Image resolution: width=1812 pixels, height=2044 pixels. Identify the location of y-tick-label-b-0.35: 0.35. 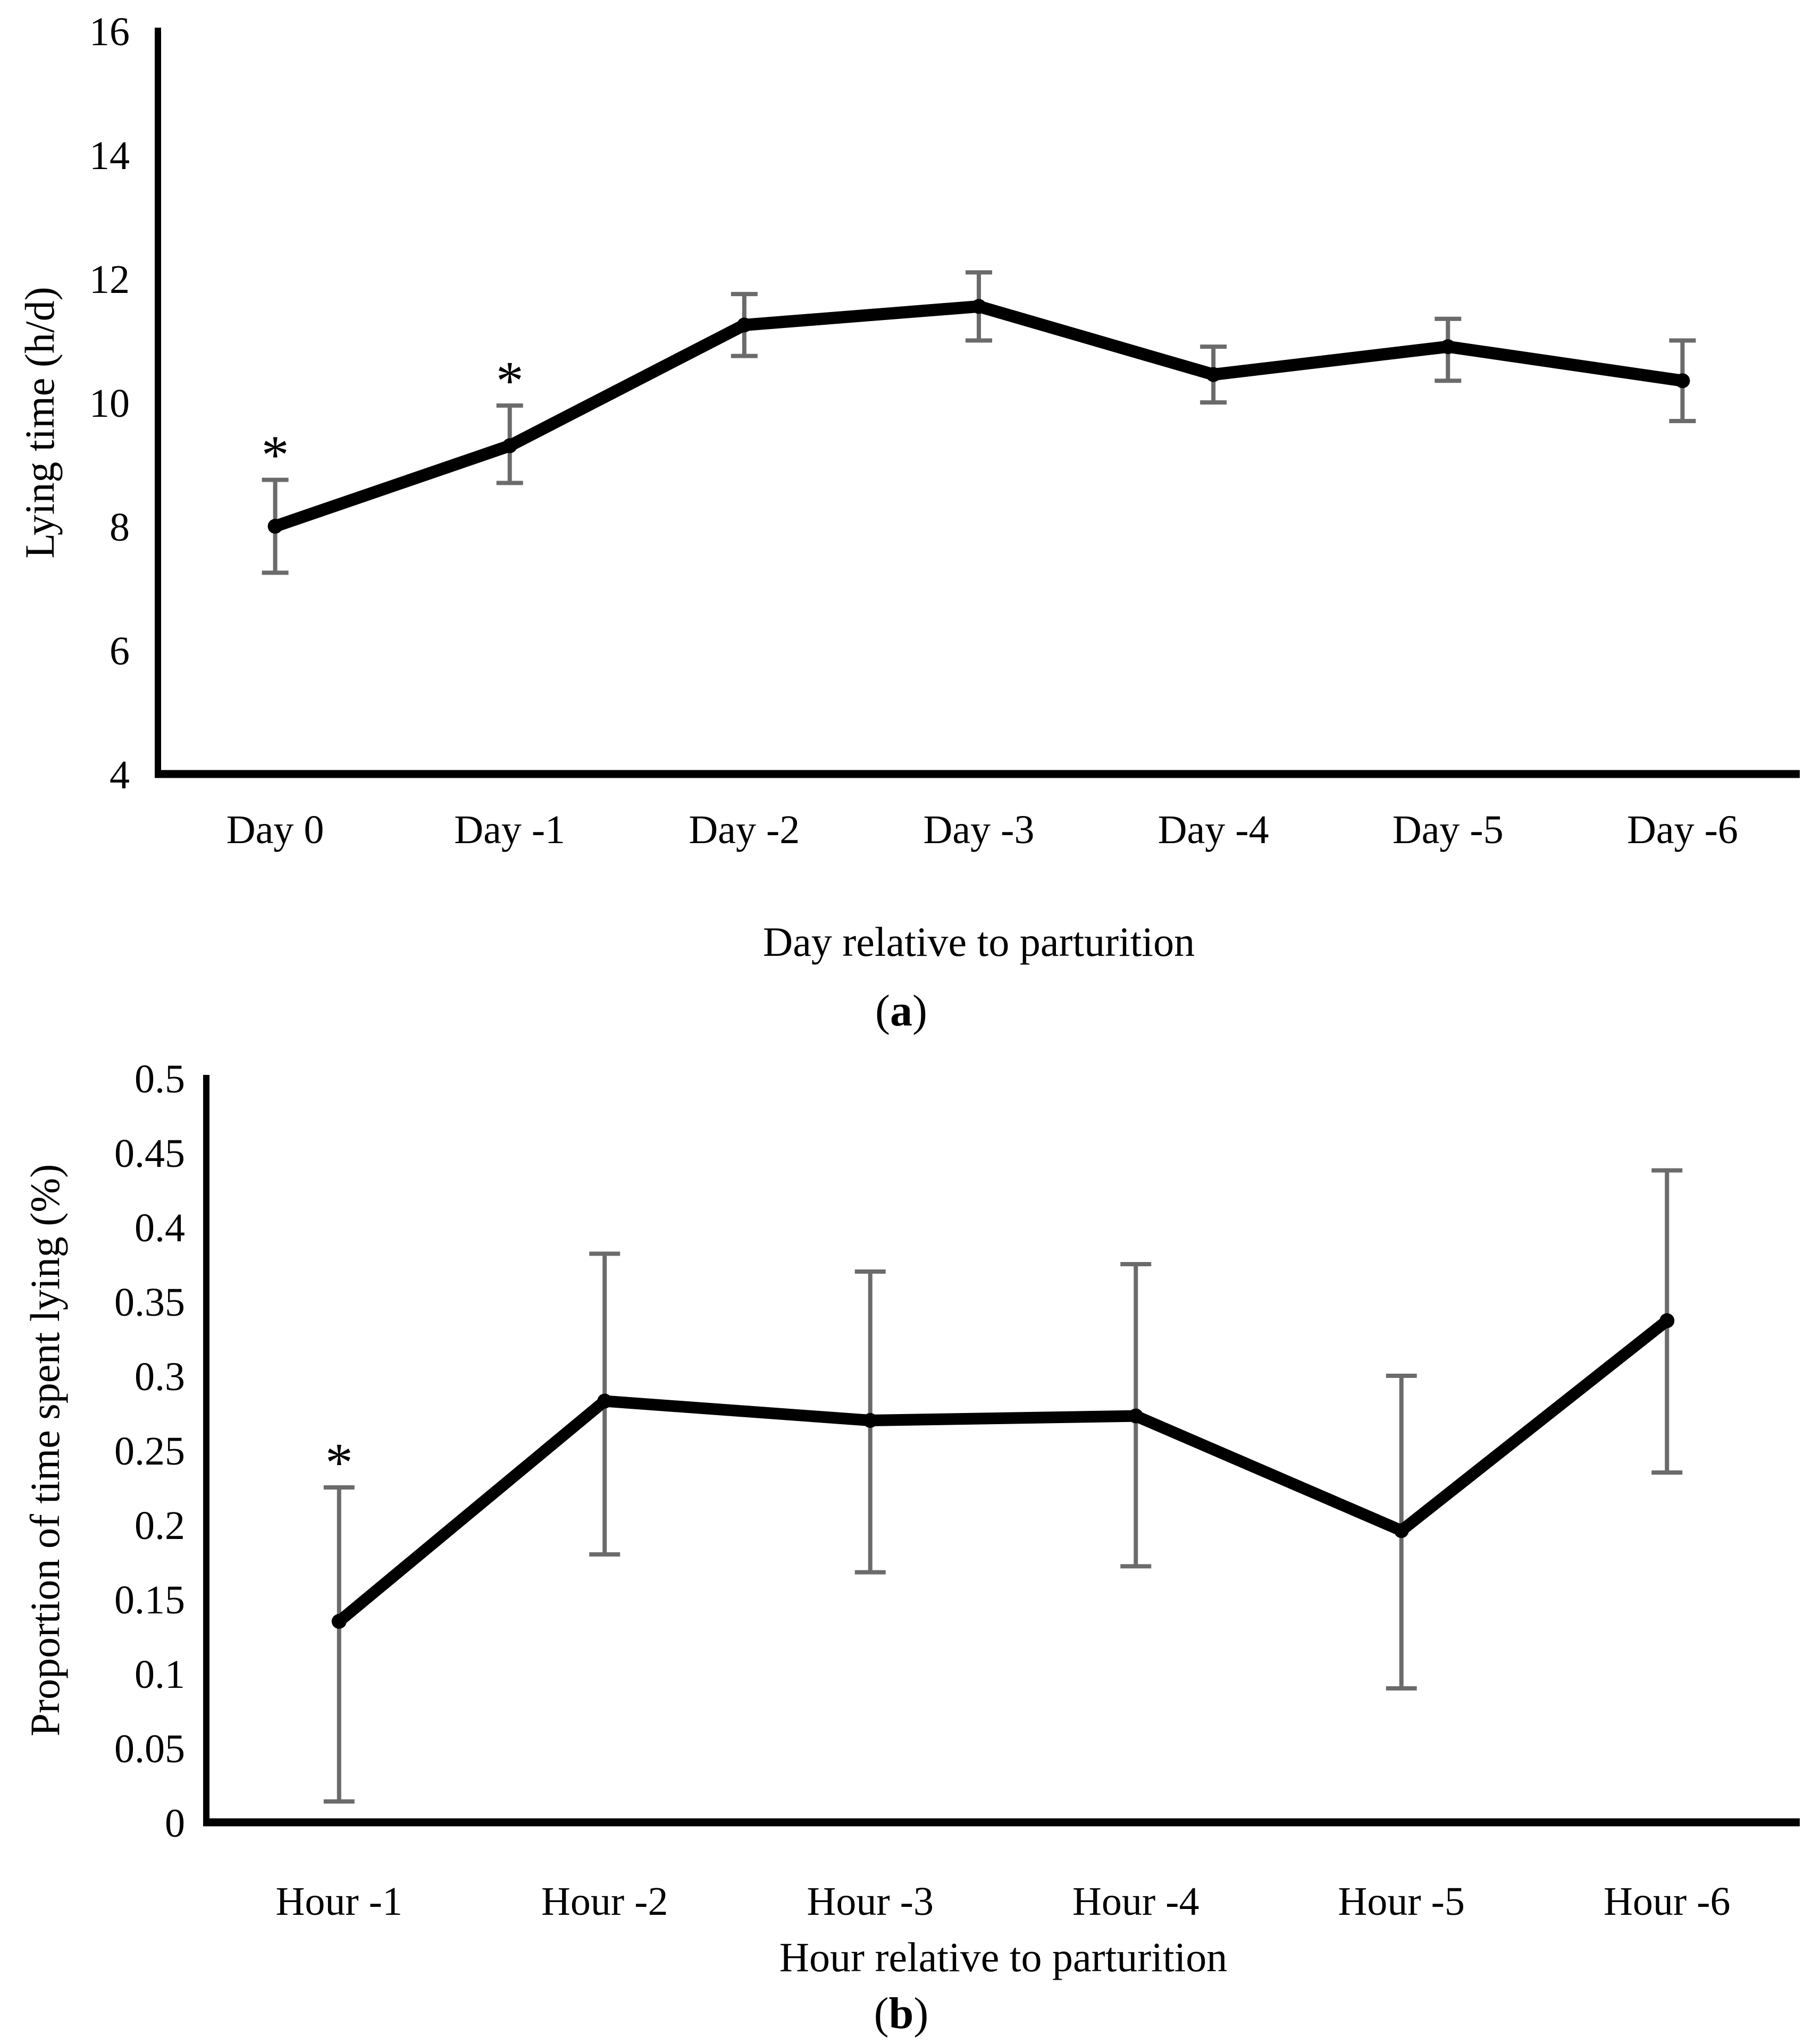
(149, 1302).